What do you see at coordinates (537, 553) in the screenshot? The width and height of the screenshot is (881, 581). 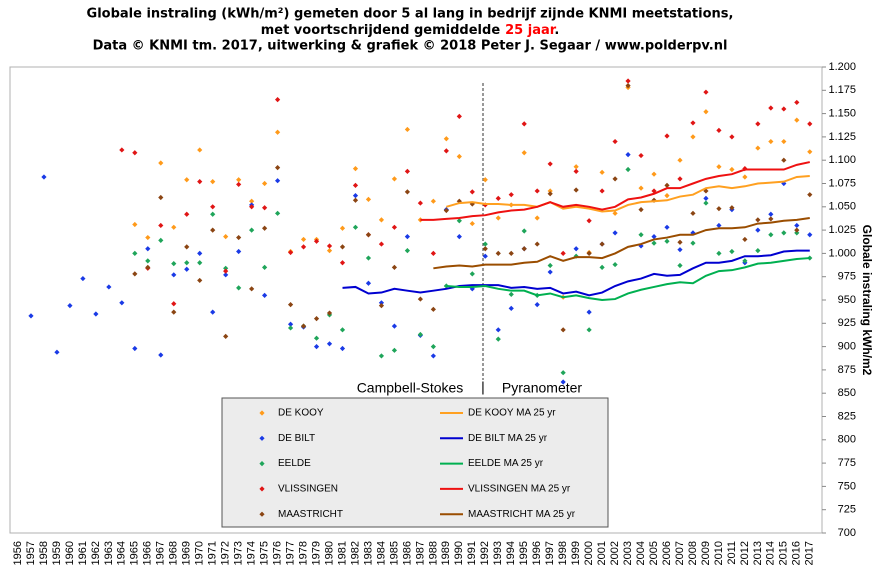 I see `x-tick-label: 1996` at bounding box center [537, 553].